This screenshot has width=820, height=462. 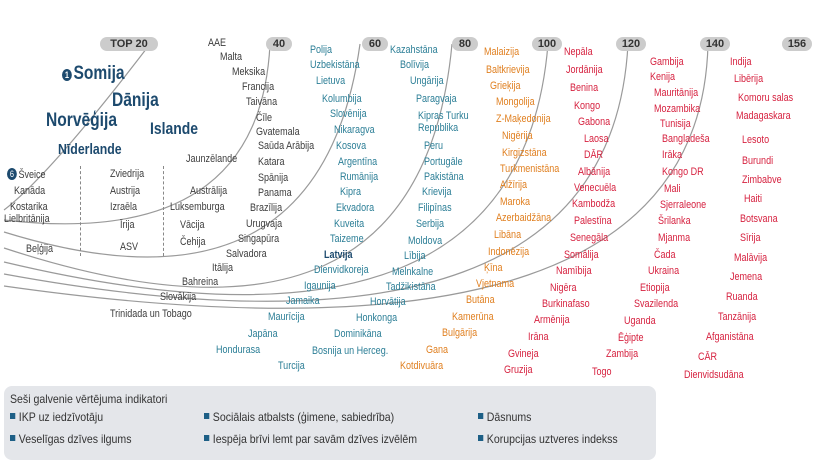 I want to click on country-121-140: Uganda, so click(x=640, y=321).